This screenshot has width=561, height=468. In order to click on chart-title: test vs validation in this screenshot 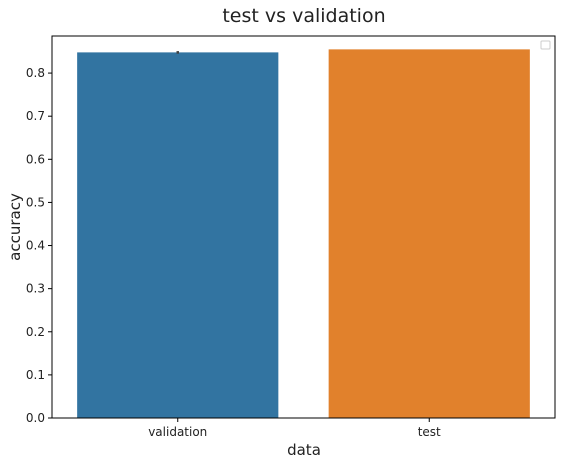, I will do `click(303, 16)`.